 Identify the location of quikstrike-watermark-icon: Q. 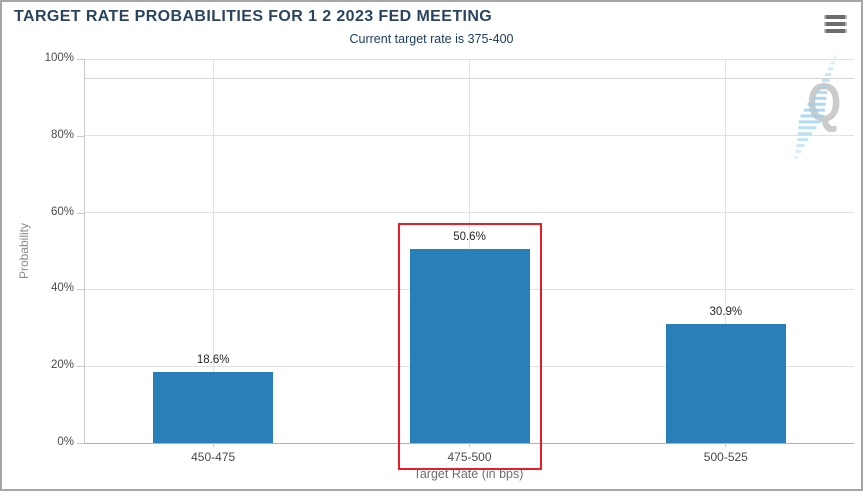
(824, 102).